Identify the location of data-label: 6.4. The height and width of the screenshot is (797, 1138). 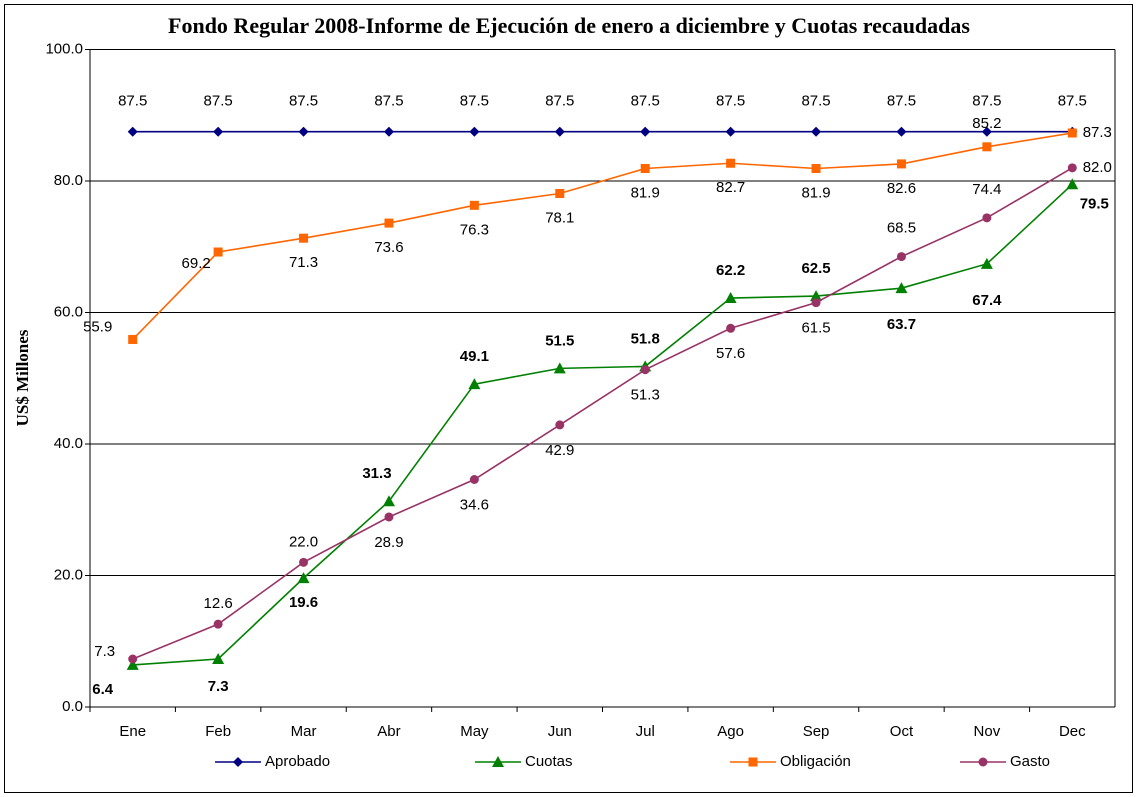
(103, 689).